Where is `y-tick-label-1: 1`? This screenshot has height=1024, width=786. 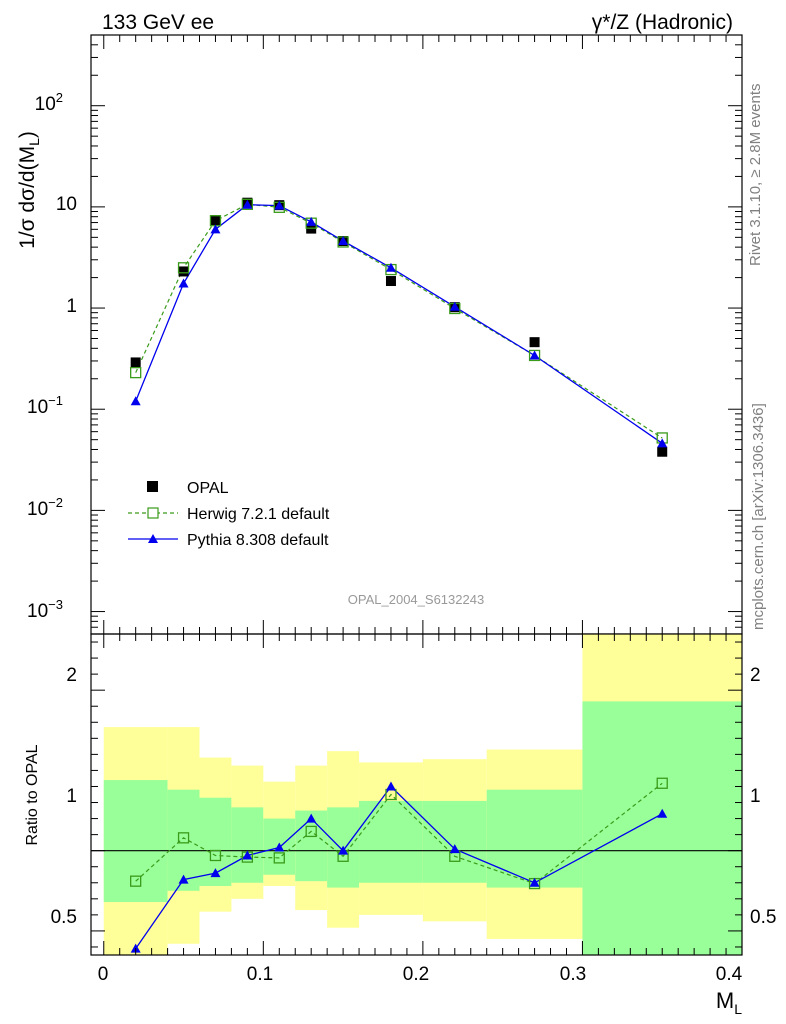 y-tick-label-1: 1 is located at coordinates (71, 306).